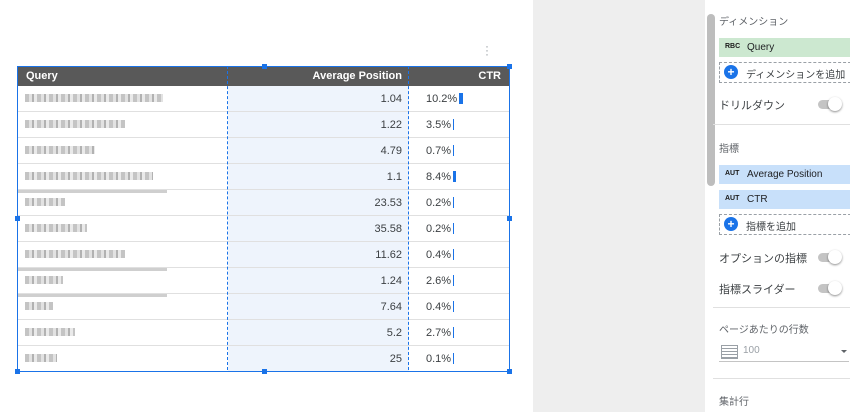 This screenshot has width=850, height=412. What do you see at coordinates (391, 125) in the screenshot?
I see `average-position-value: 1.22` at bounding box center [391, 125].